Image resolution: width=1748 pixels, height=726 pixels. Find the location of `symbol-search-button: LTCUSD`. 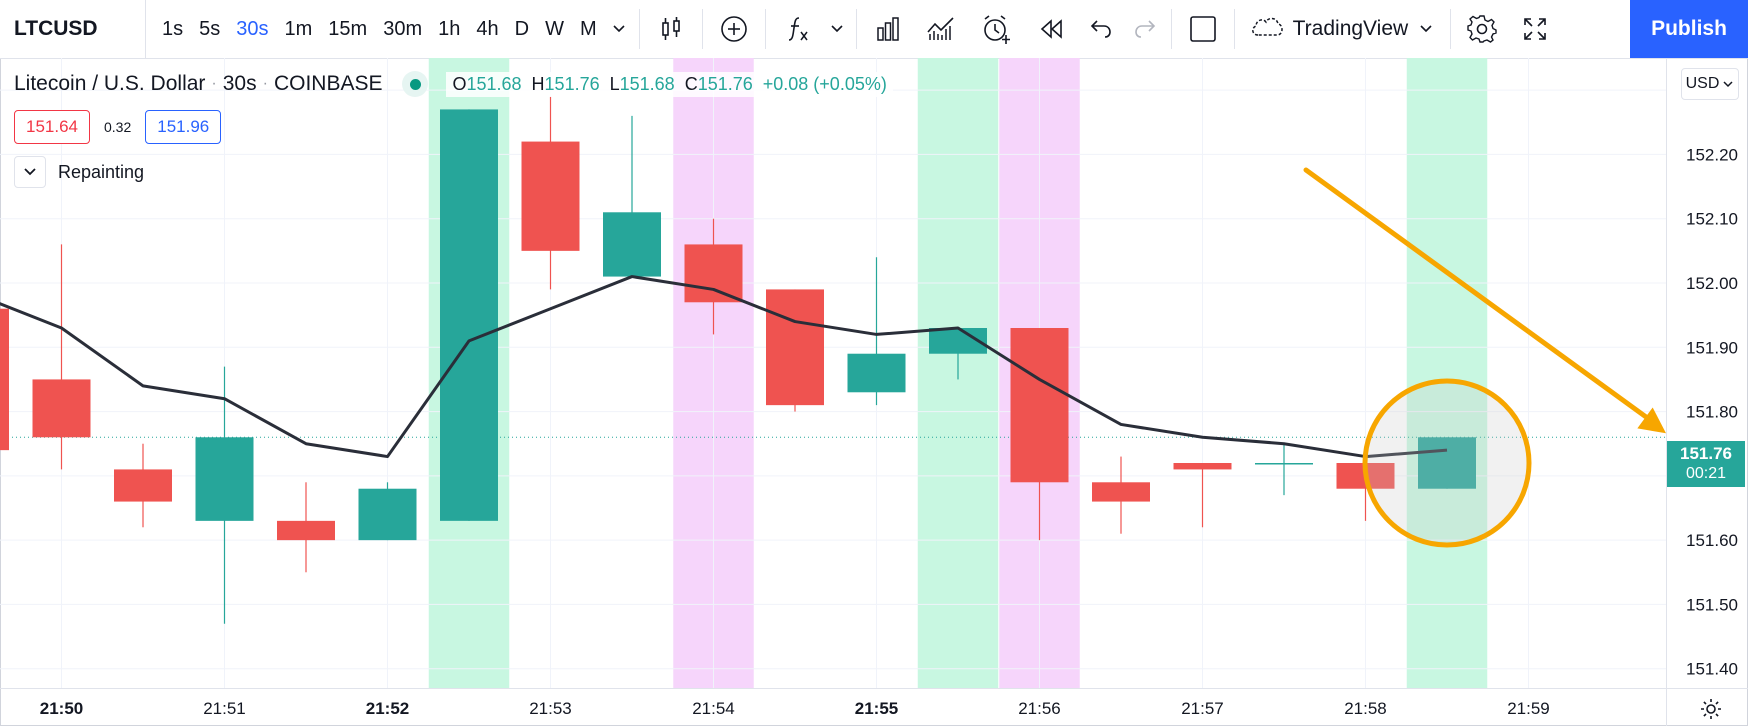

symbol-search-button: LTCUSD is located at coordinates (73, 29).